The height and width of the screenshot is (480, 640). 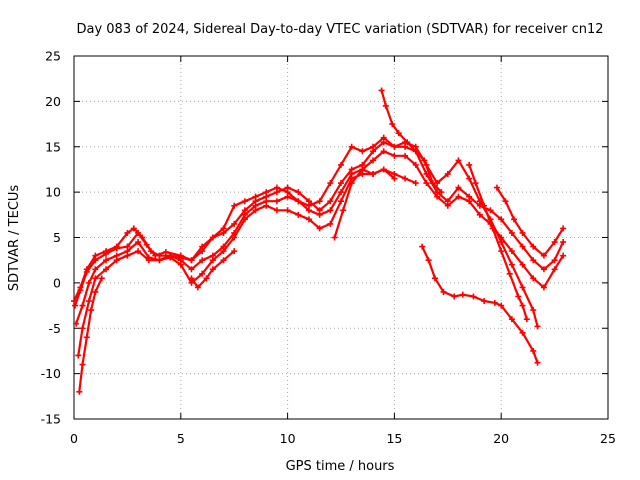 I want to click on y-tick-label: 0, so click(x=57, y=282).